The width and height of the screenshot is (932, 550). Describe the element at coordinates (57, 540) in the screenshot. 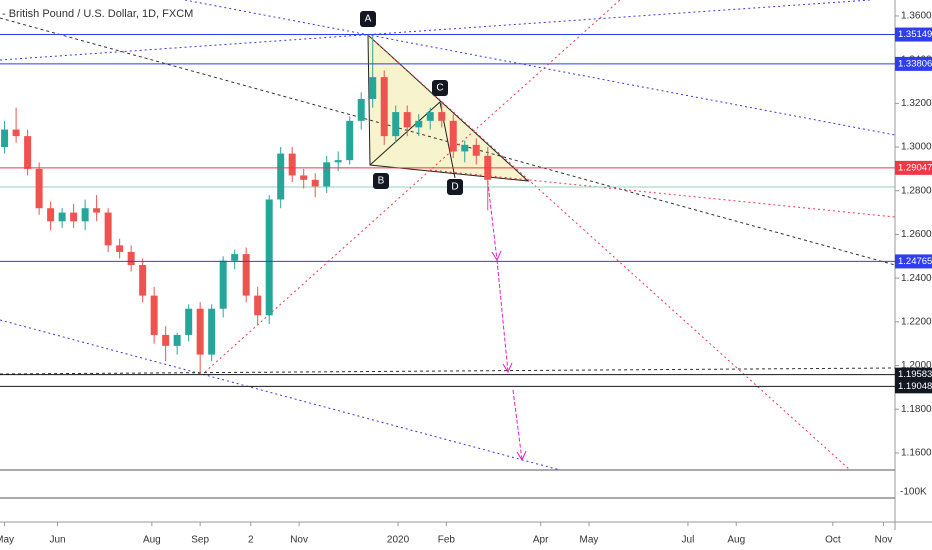

I see `x-tick-label: Jun` at that location.